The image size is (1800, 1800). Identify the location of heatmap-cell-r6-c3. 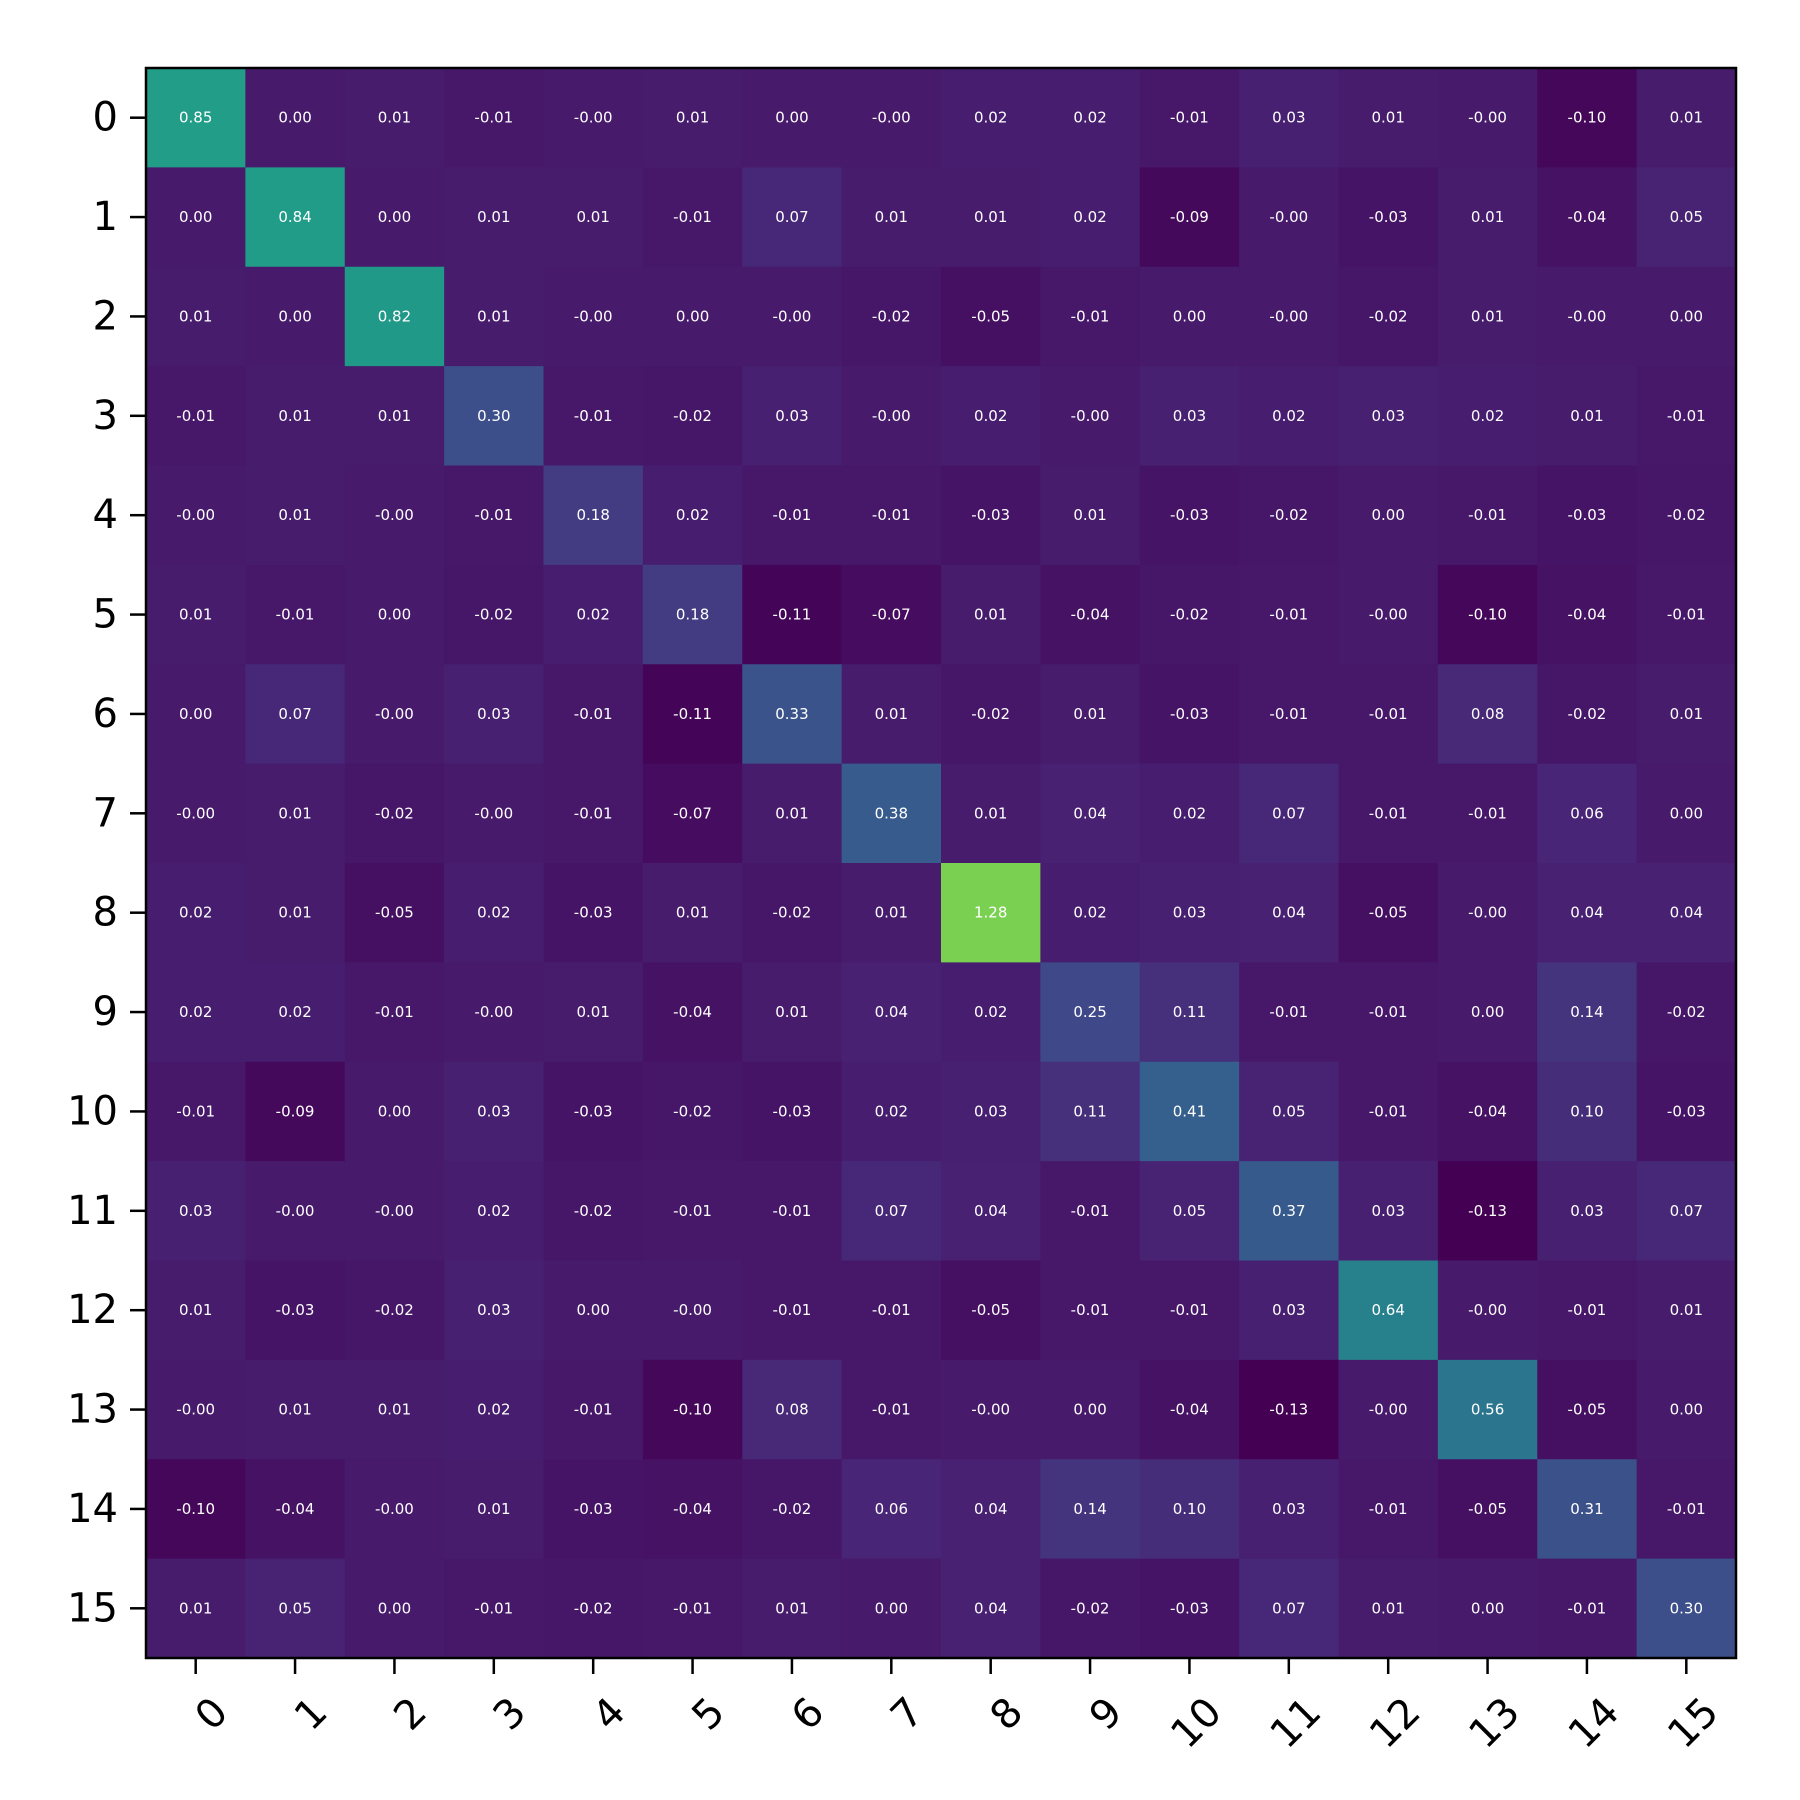
(494, 714).